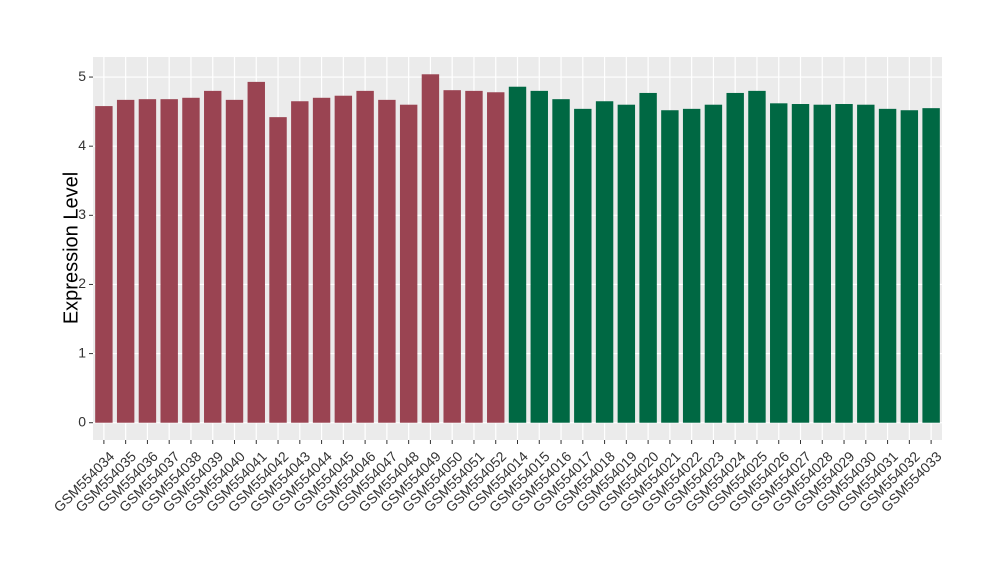 The height and width of the screenshot is (585, 1000). I want to click on y-tick-label: 4, so click(82, 145).